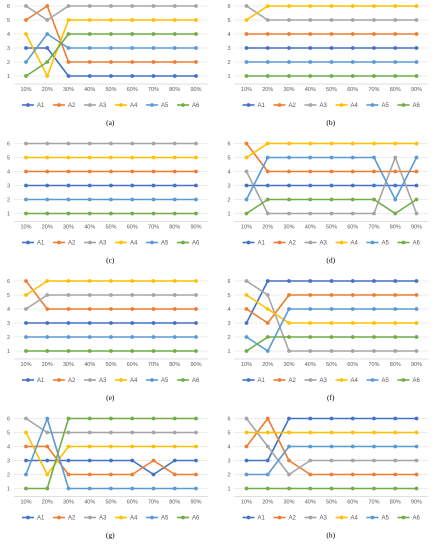 This screenshot has height=550, width=441. Describe the element at coordinates (110, 365) in the screenshot. I see `x-tick-label: 50%` at that location.